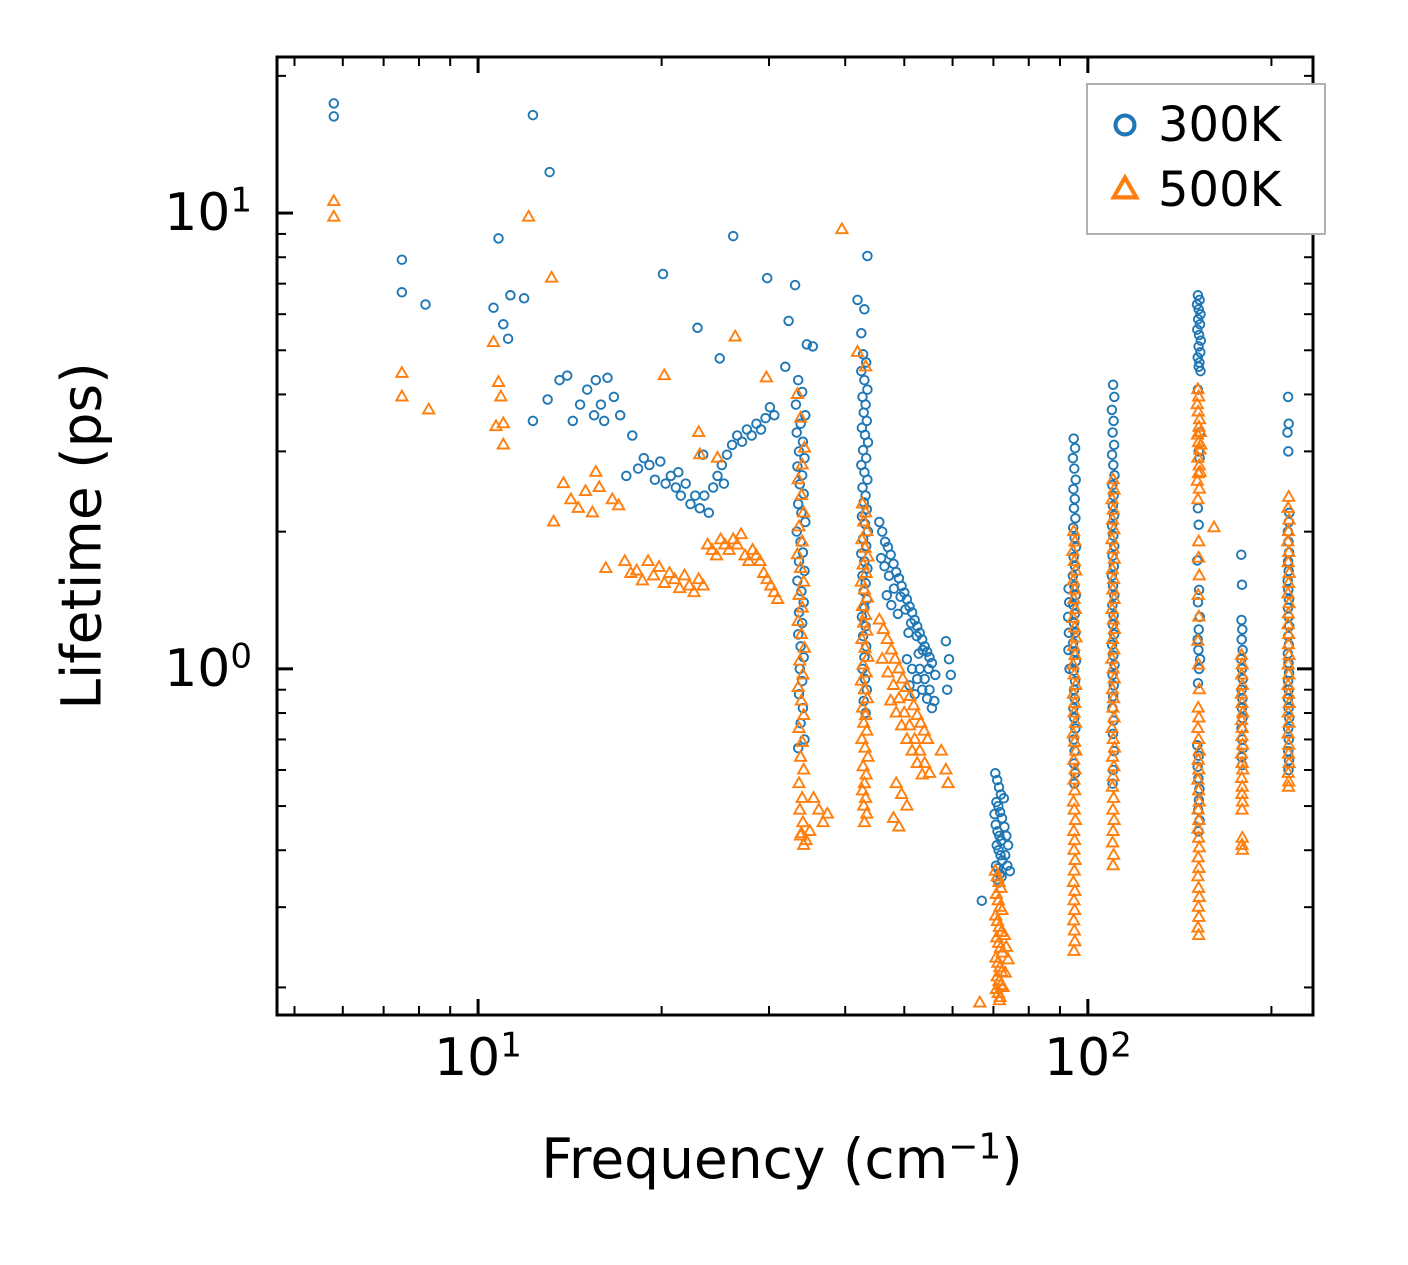  Describe the element at coordinates (1220, 124) in the screenshot. I see `legend-label-300k: 300K` at that location.